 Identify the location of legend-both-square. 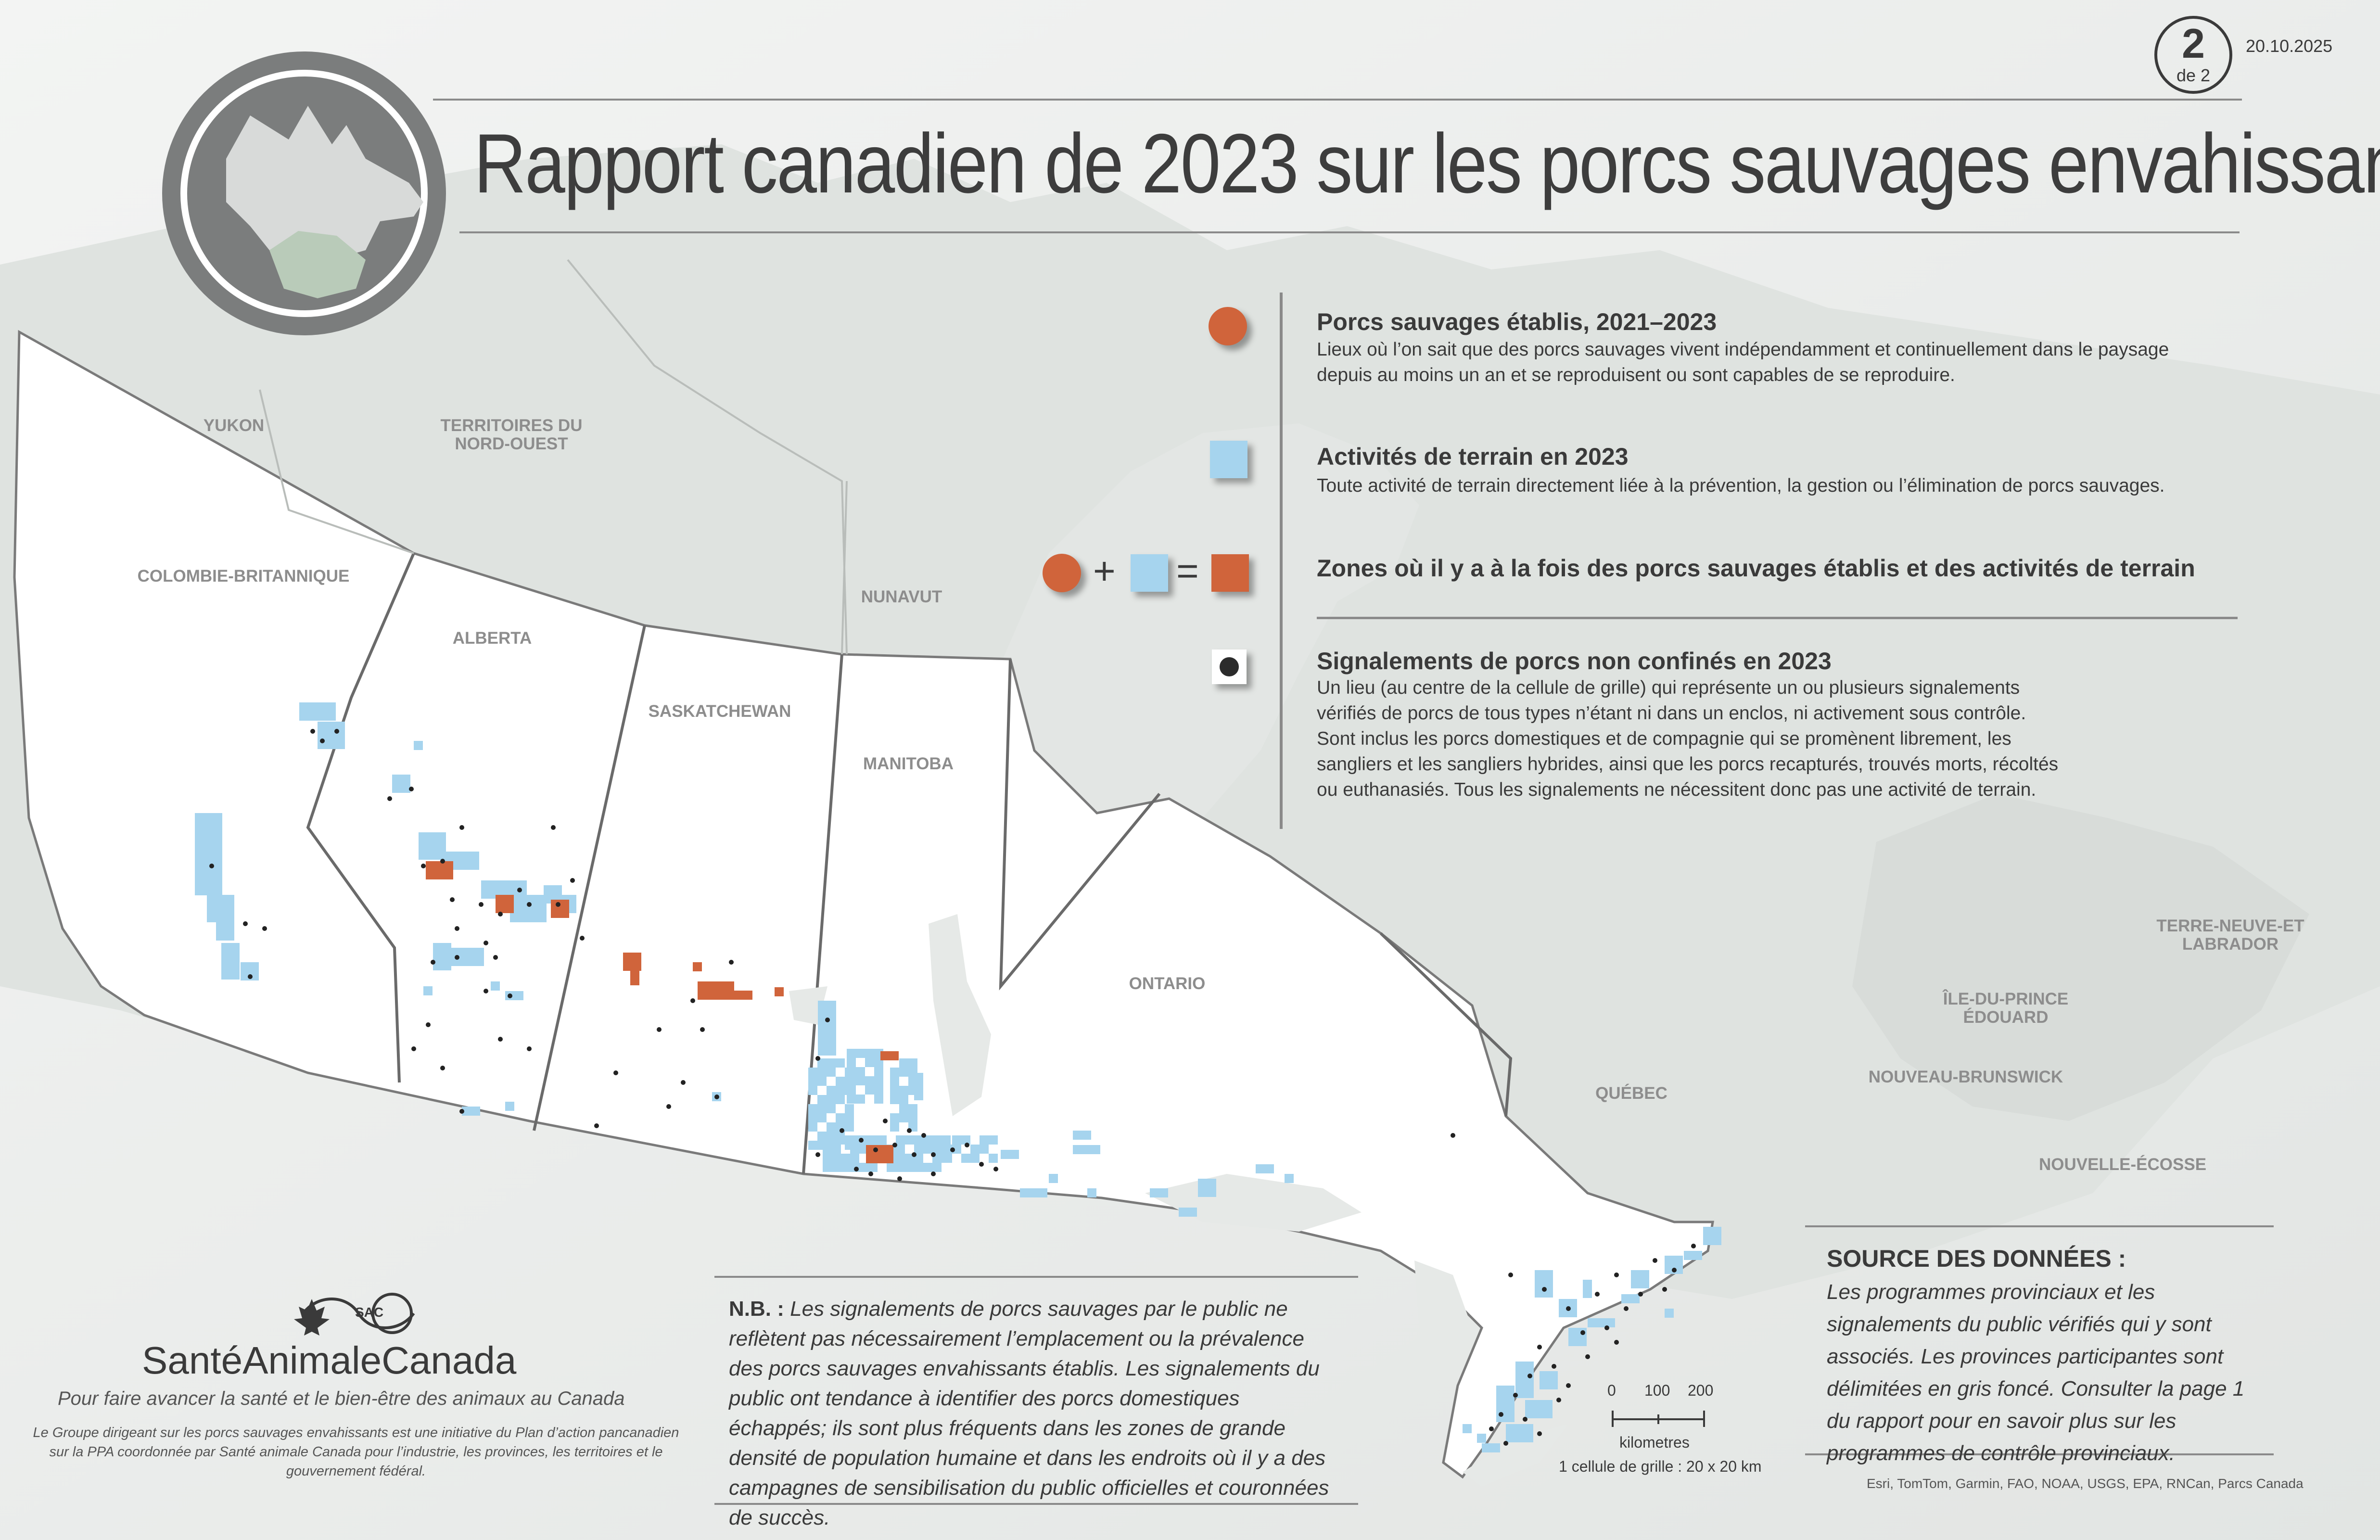
(1150, 573).